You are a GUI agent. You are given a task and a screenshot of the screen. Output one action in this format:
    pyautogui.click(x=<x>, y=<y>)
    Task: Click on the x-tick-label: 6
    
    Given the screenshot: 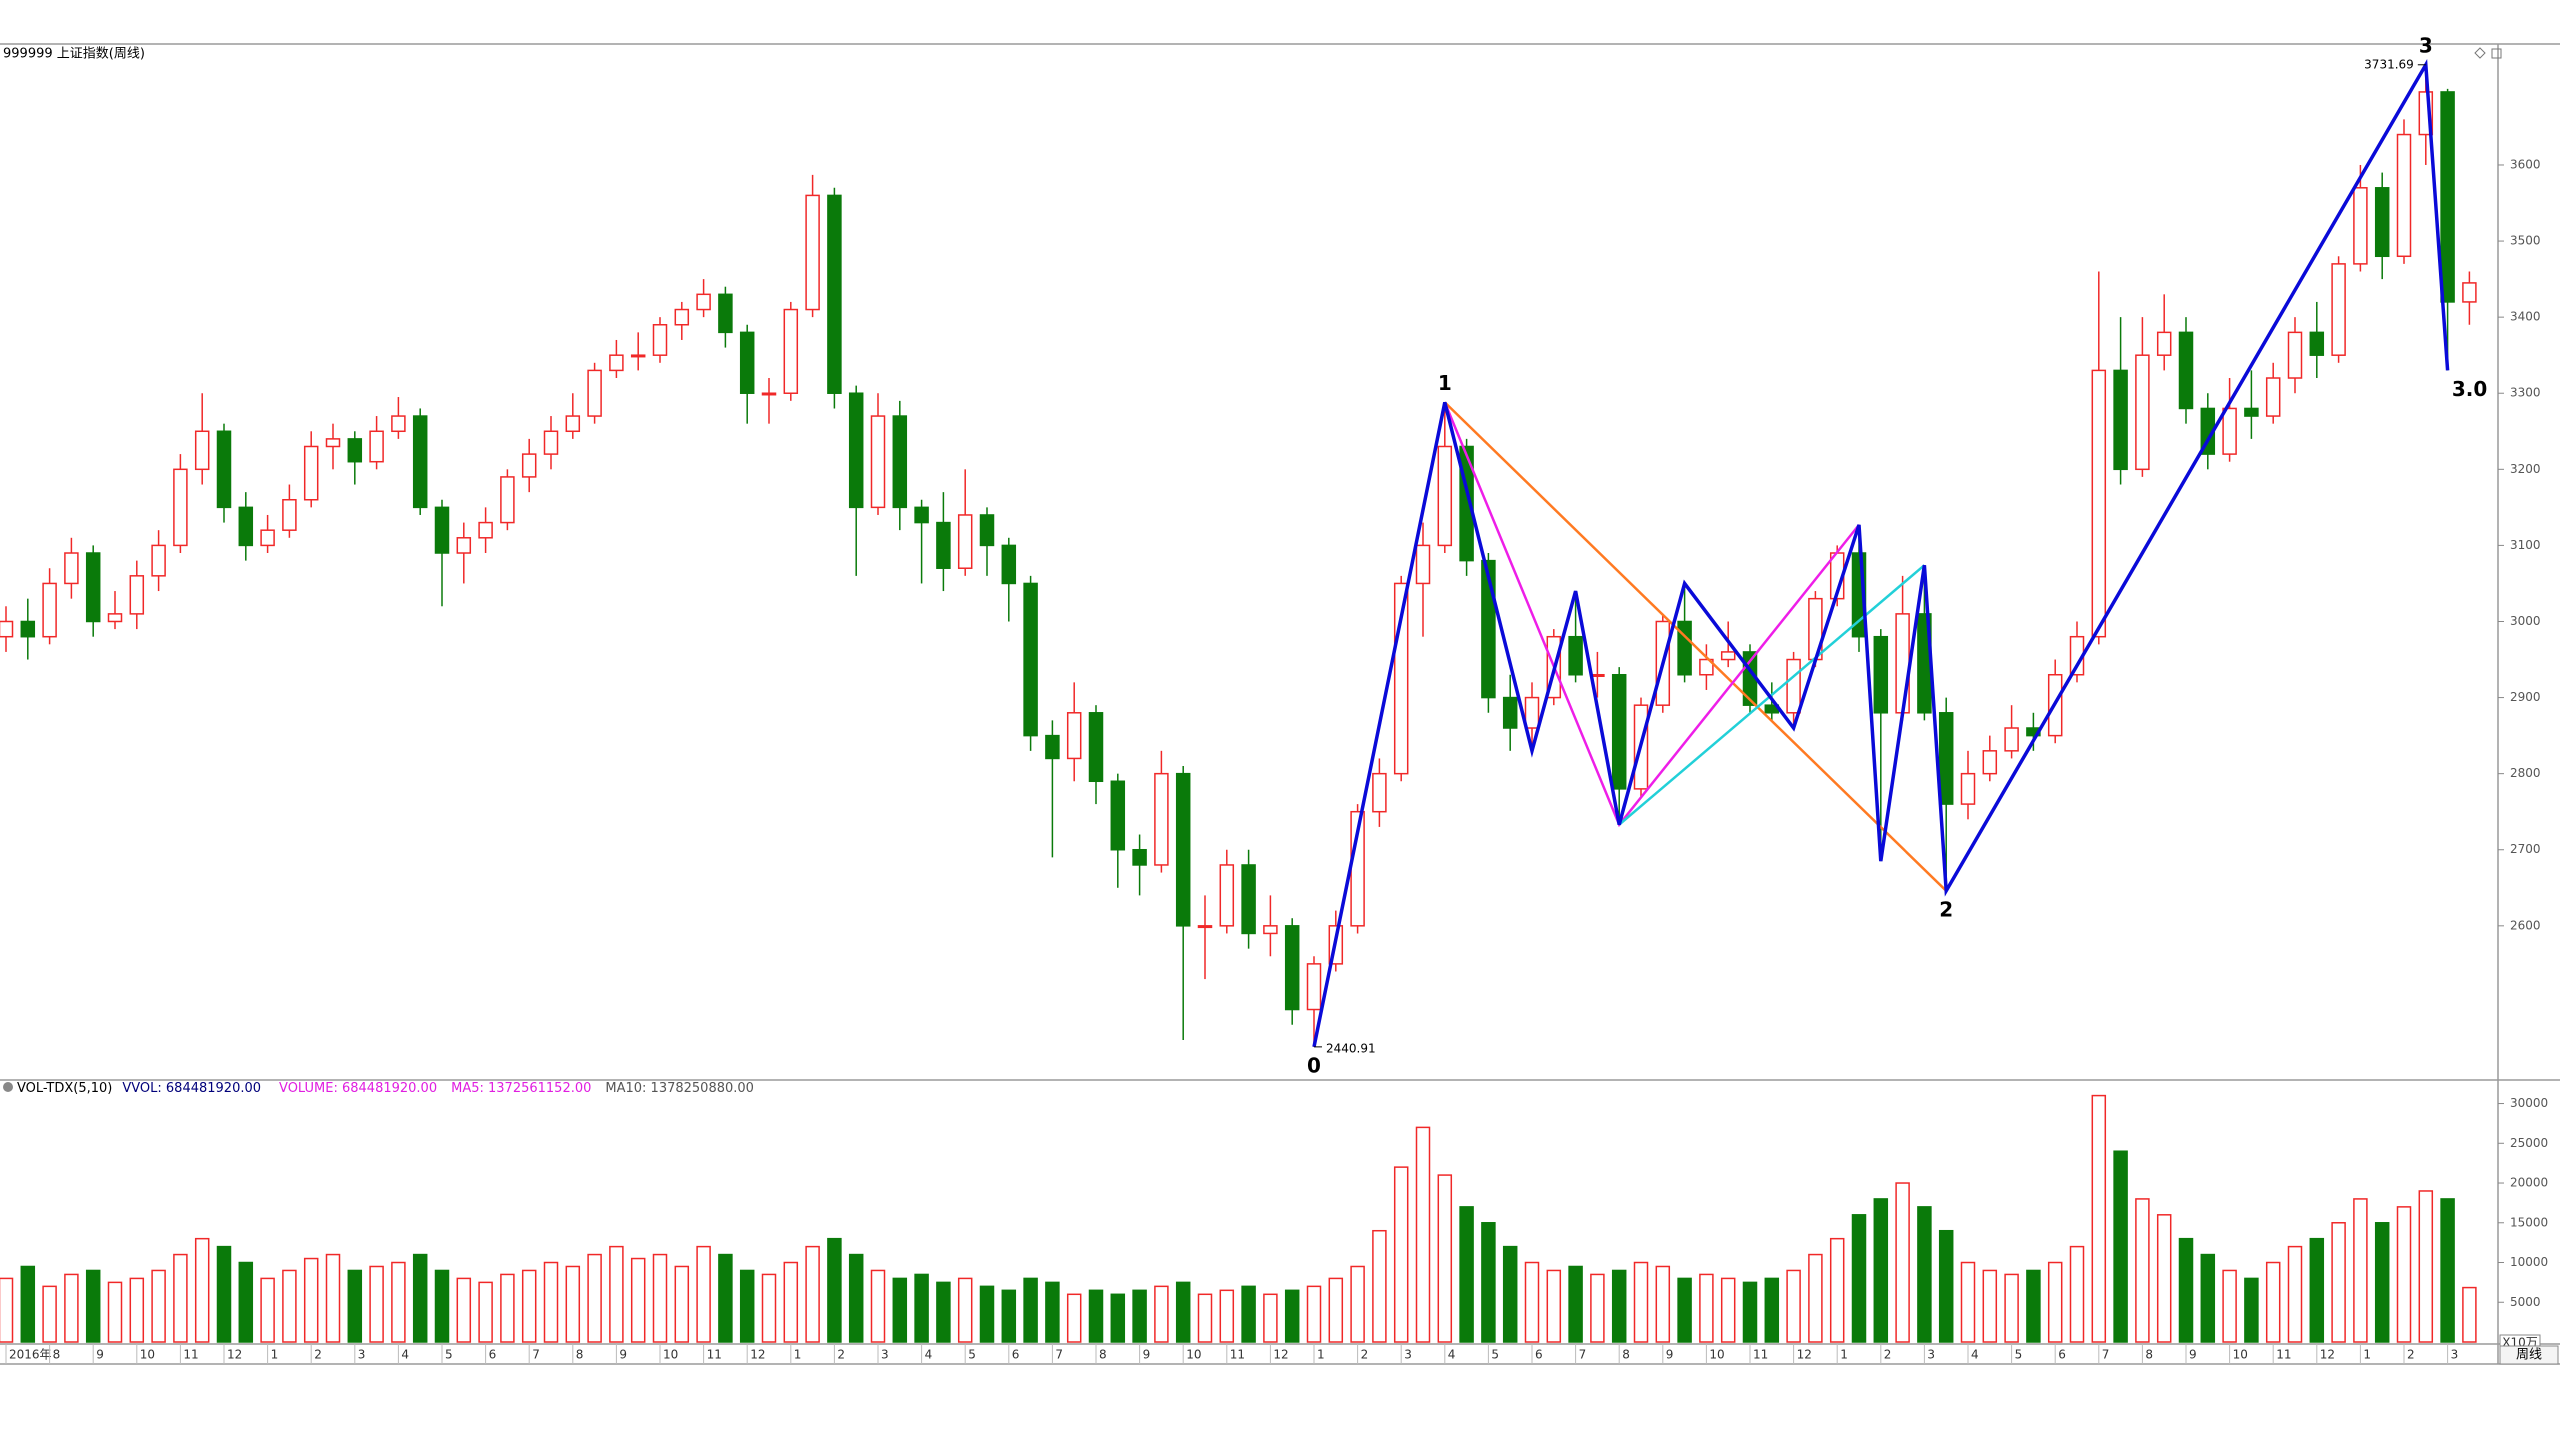 What is the action you would take?
    pyautogui.click(x=2062, y=1355)
    